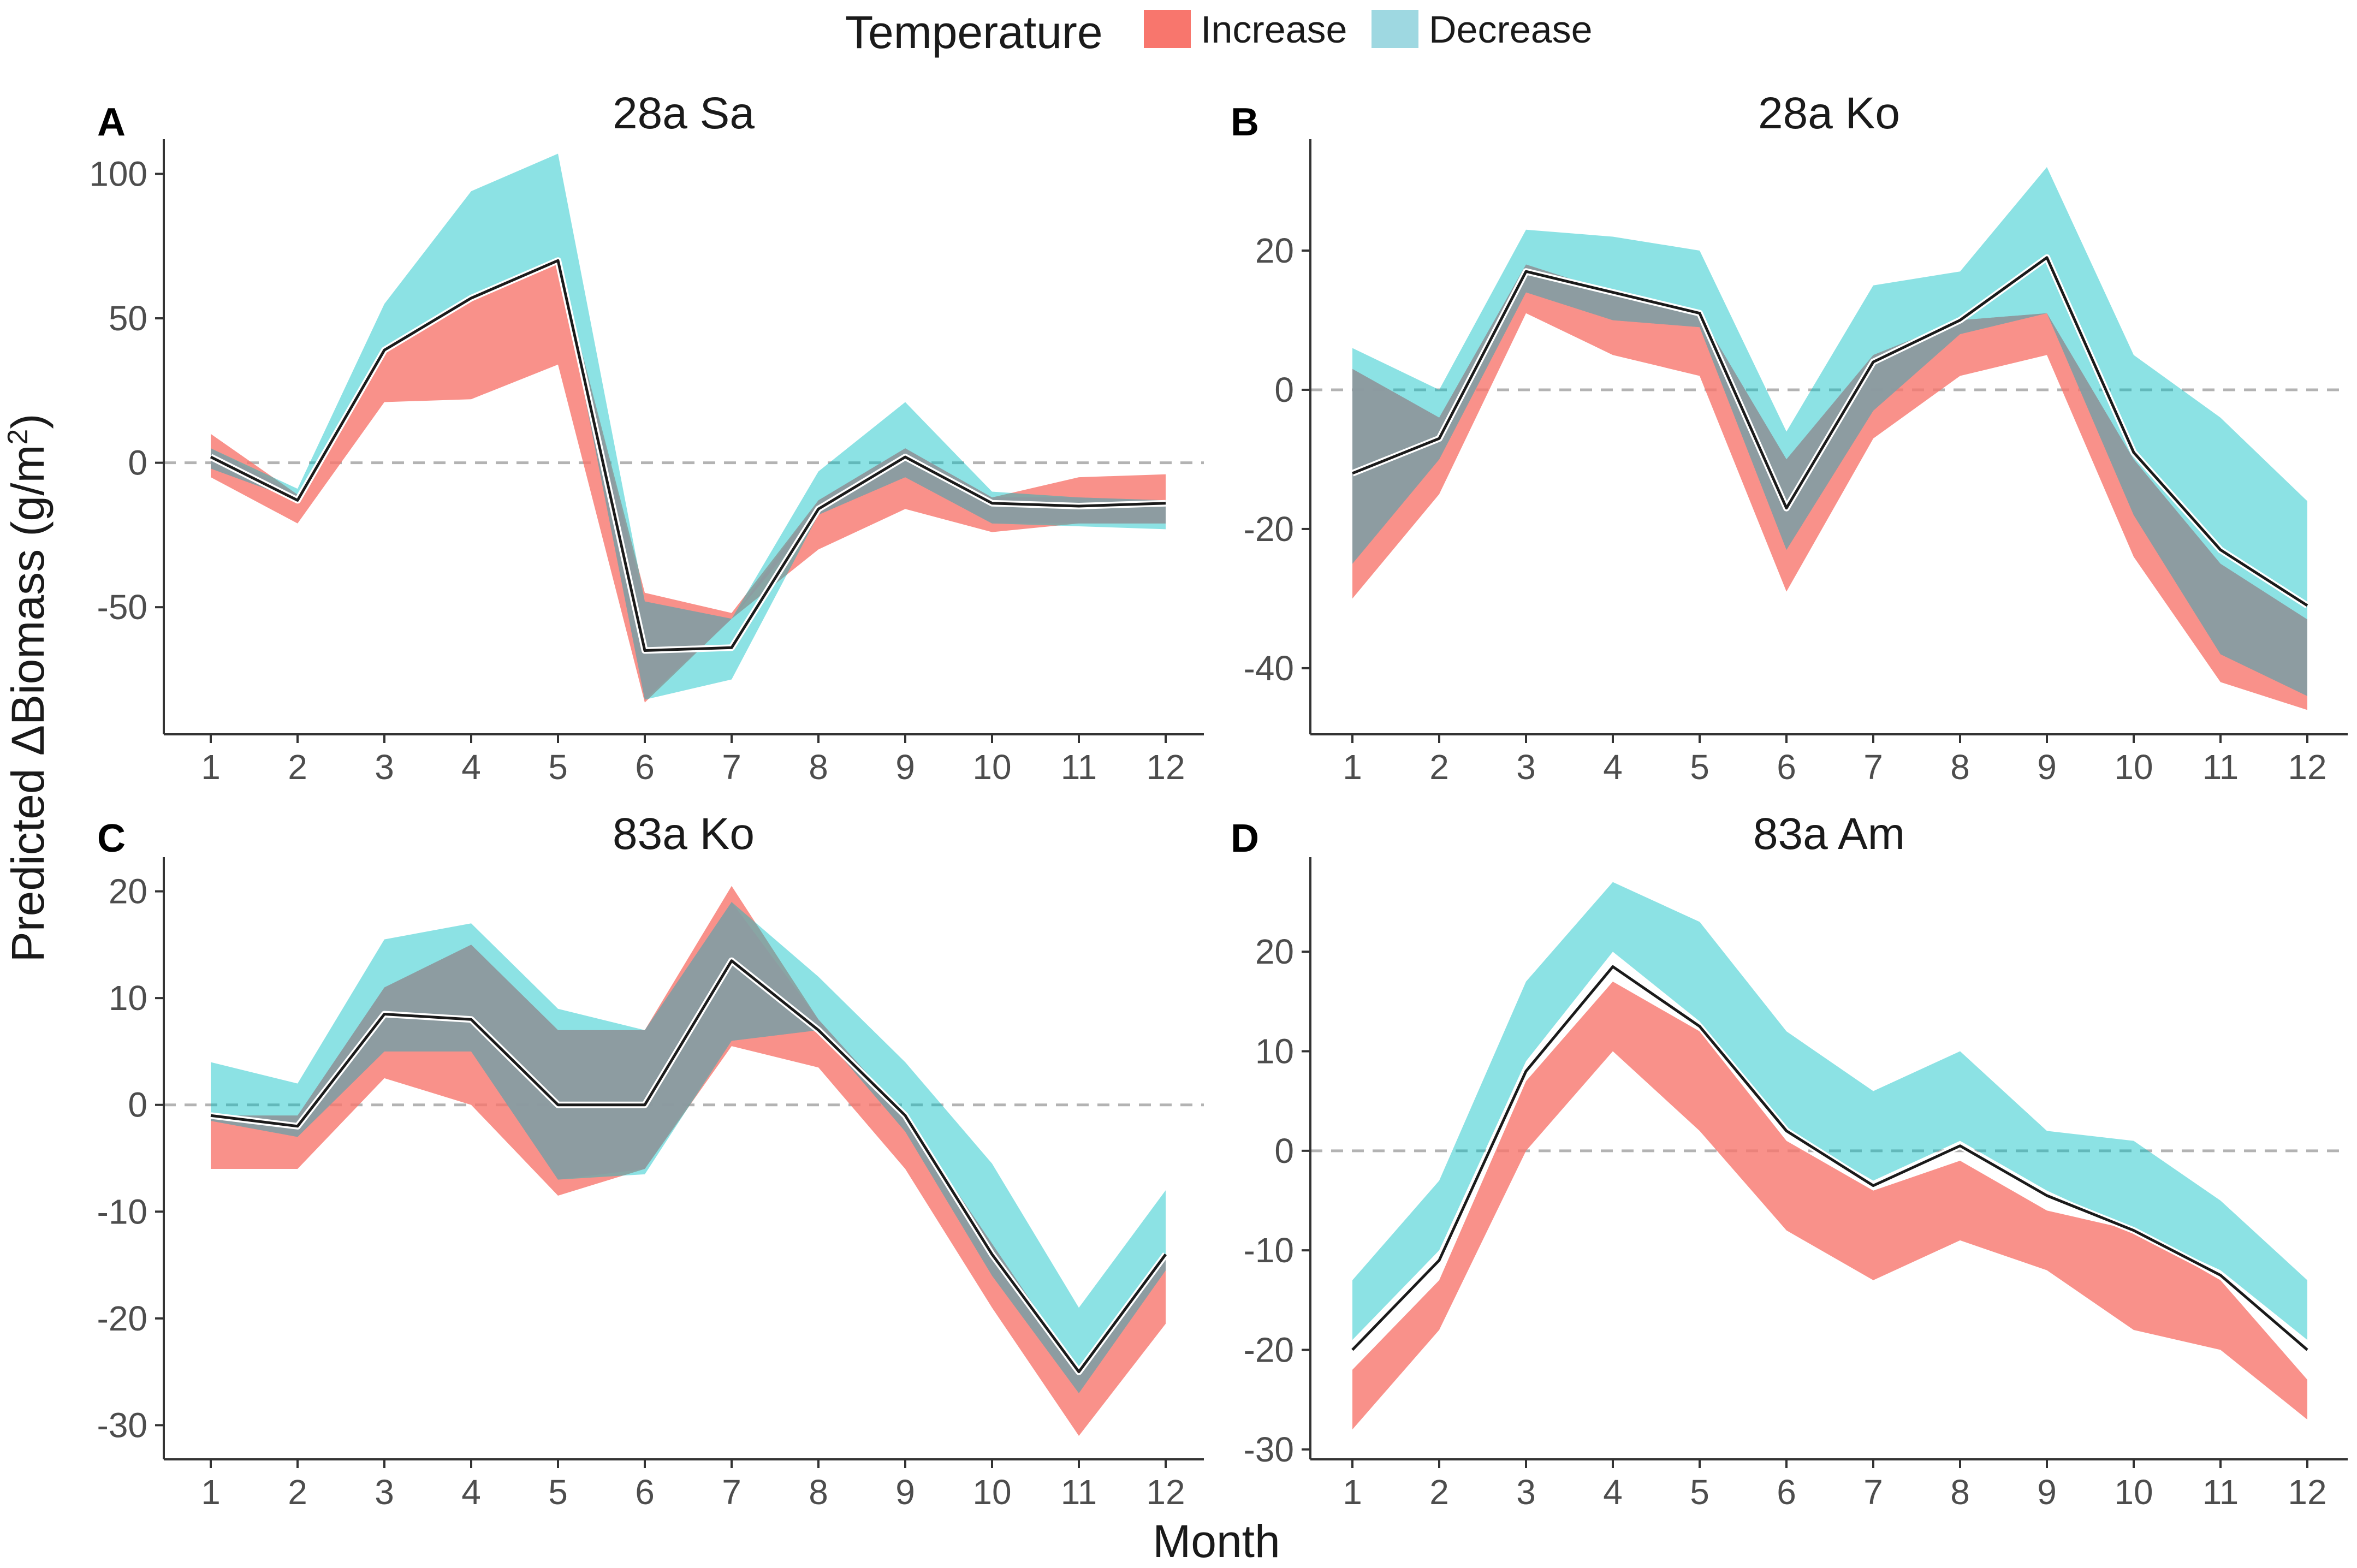 The height and width of the screenshot is (1568, 2357). What do you see at coordinates (684, 113) in the screenshot?
I see `panel-title: 28a Sa` at bounding box center [684, 113].